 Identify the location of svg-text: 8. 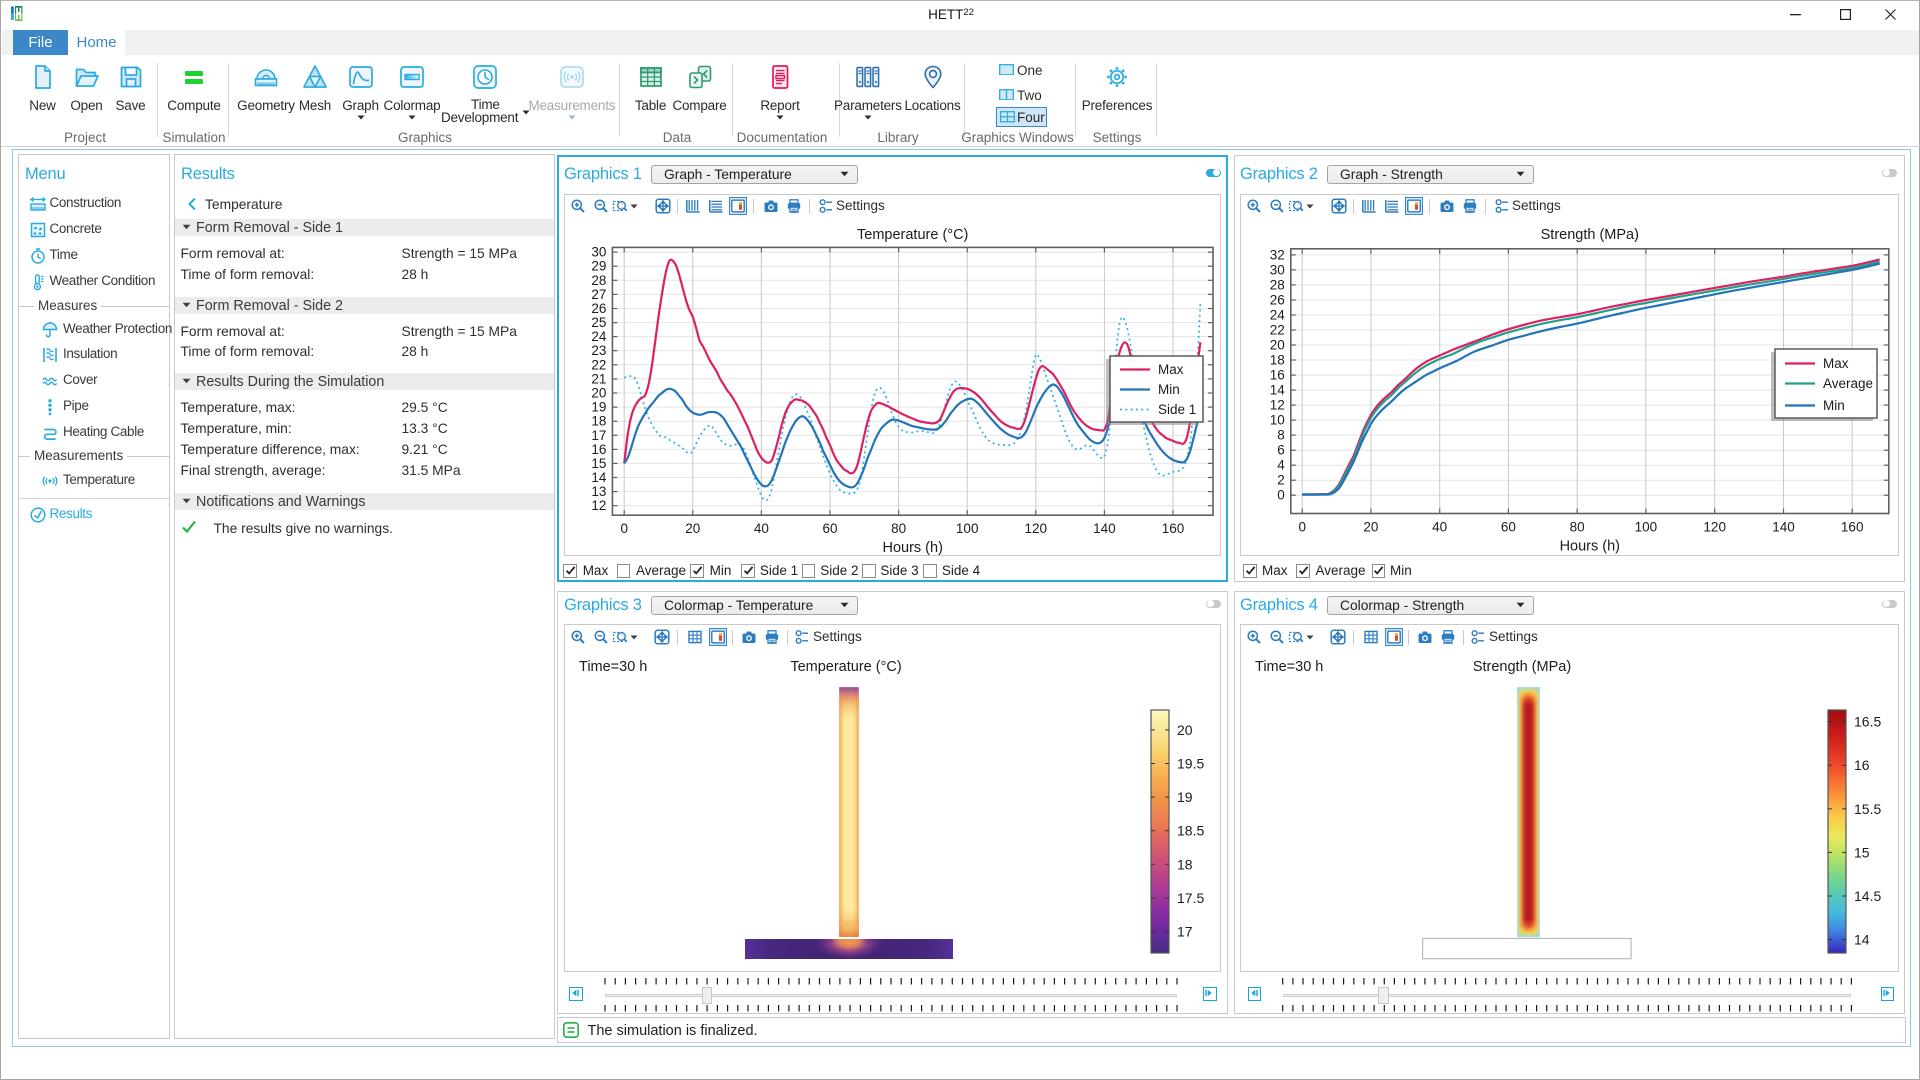
(1281, 435).